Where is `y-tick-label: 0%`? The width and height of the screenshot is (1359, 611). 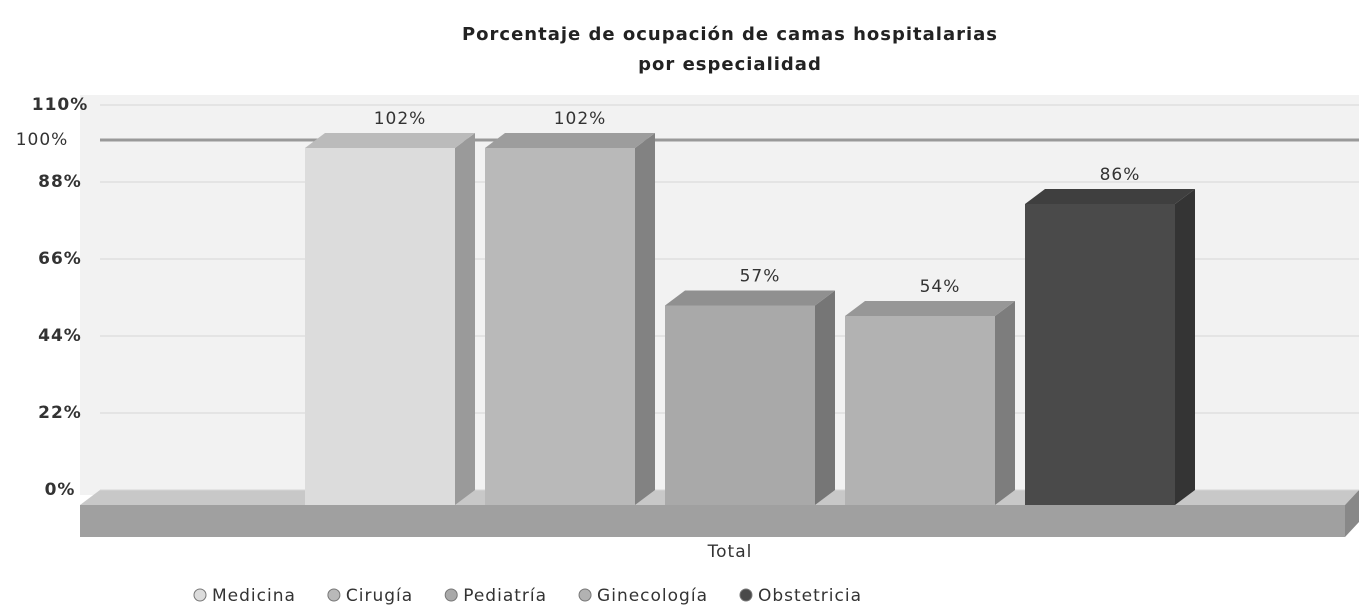
y-tick-label: 0% is located at coordinates (60, 490).